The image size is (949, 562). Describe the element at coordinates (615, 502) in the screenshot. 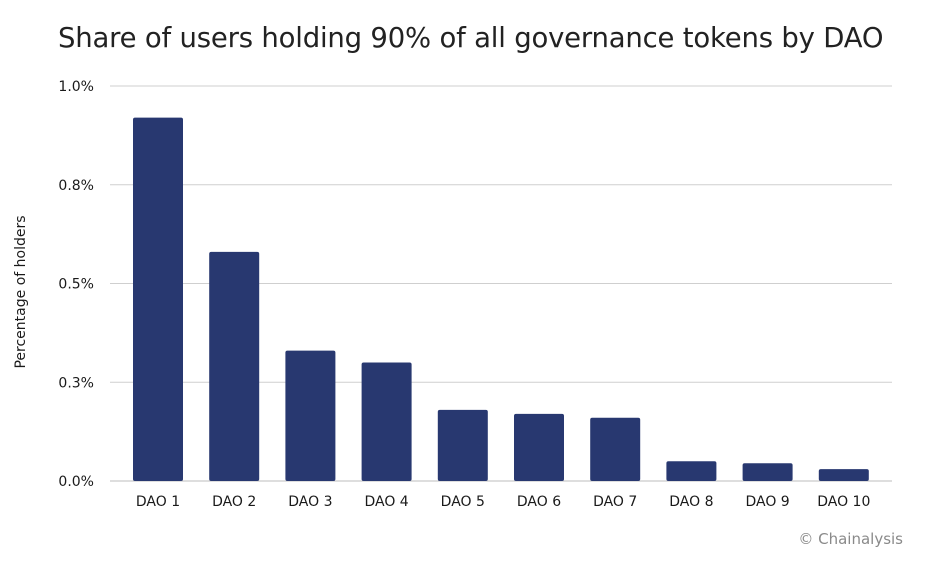

I see `x-tick-label: DAO 7` at that location.